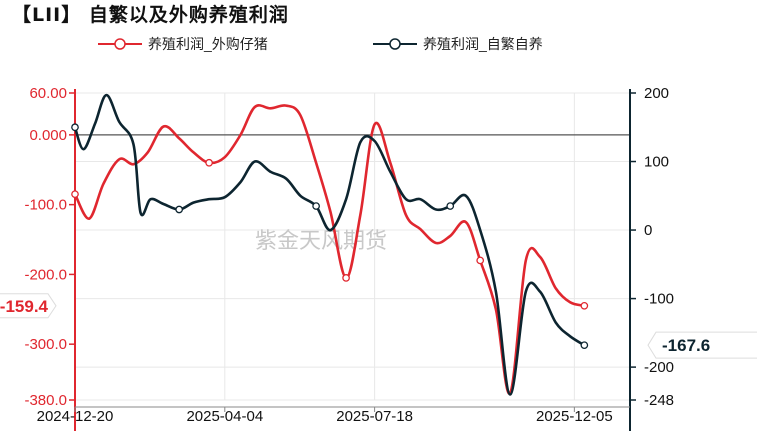 The width and height of the screenshot is (757, 431). What do you see at coordinates (656, 162) in the screenshot?
I see `right-tick-label: 100` at bounding box center [656, 162].